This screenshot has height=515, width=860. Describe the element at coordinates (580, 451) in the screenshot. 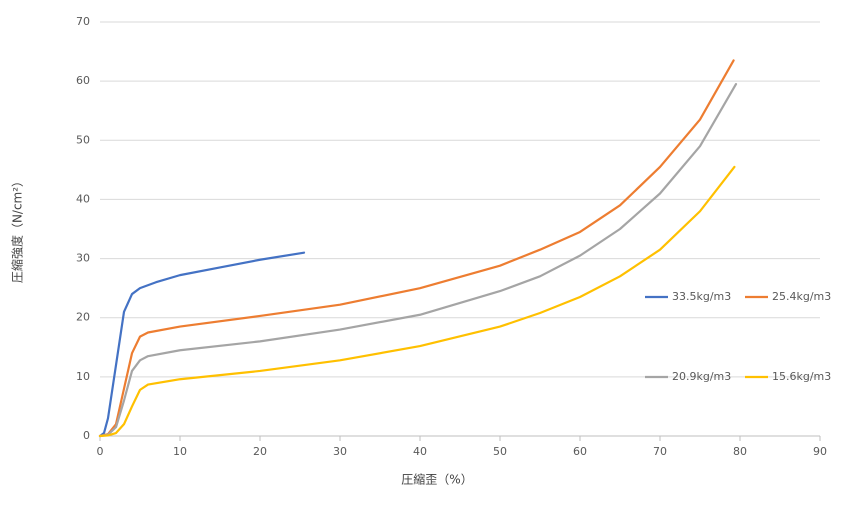

I see `x-tick-label: 60` at that location.